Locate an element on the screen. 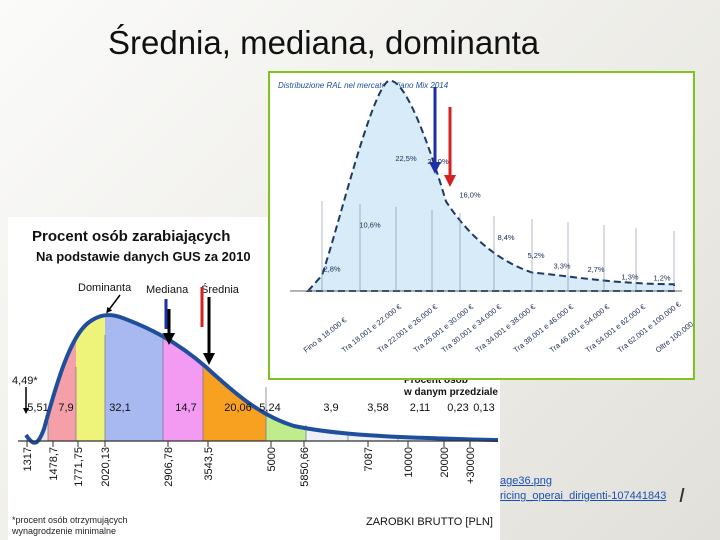 This screenshot has height=540, width=720. ral-category-label-5: Tra 34.001 e 38.000 € is located at coordinates (506, 328).